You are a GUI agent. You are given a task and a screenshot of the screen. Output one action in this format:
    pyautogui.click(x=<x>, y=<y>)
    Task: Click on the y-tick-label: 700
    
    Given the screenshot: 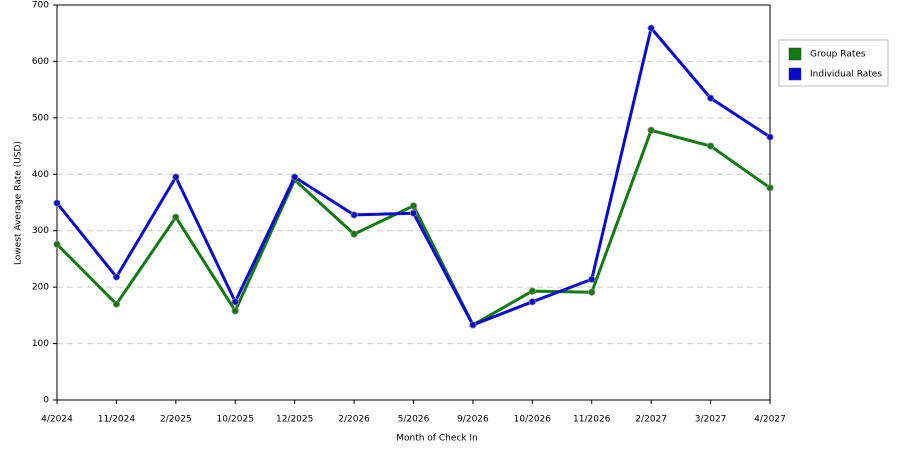 What is the action you would take?
    pyautogui.click(x=40, y=6)
    